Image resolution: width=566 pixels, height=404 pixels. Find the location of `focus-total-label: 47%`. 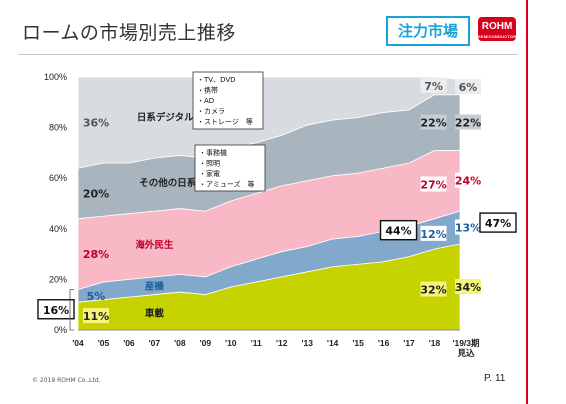

focus-total-label: 47% is located at coordinates (498, 223).